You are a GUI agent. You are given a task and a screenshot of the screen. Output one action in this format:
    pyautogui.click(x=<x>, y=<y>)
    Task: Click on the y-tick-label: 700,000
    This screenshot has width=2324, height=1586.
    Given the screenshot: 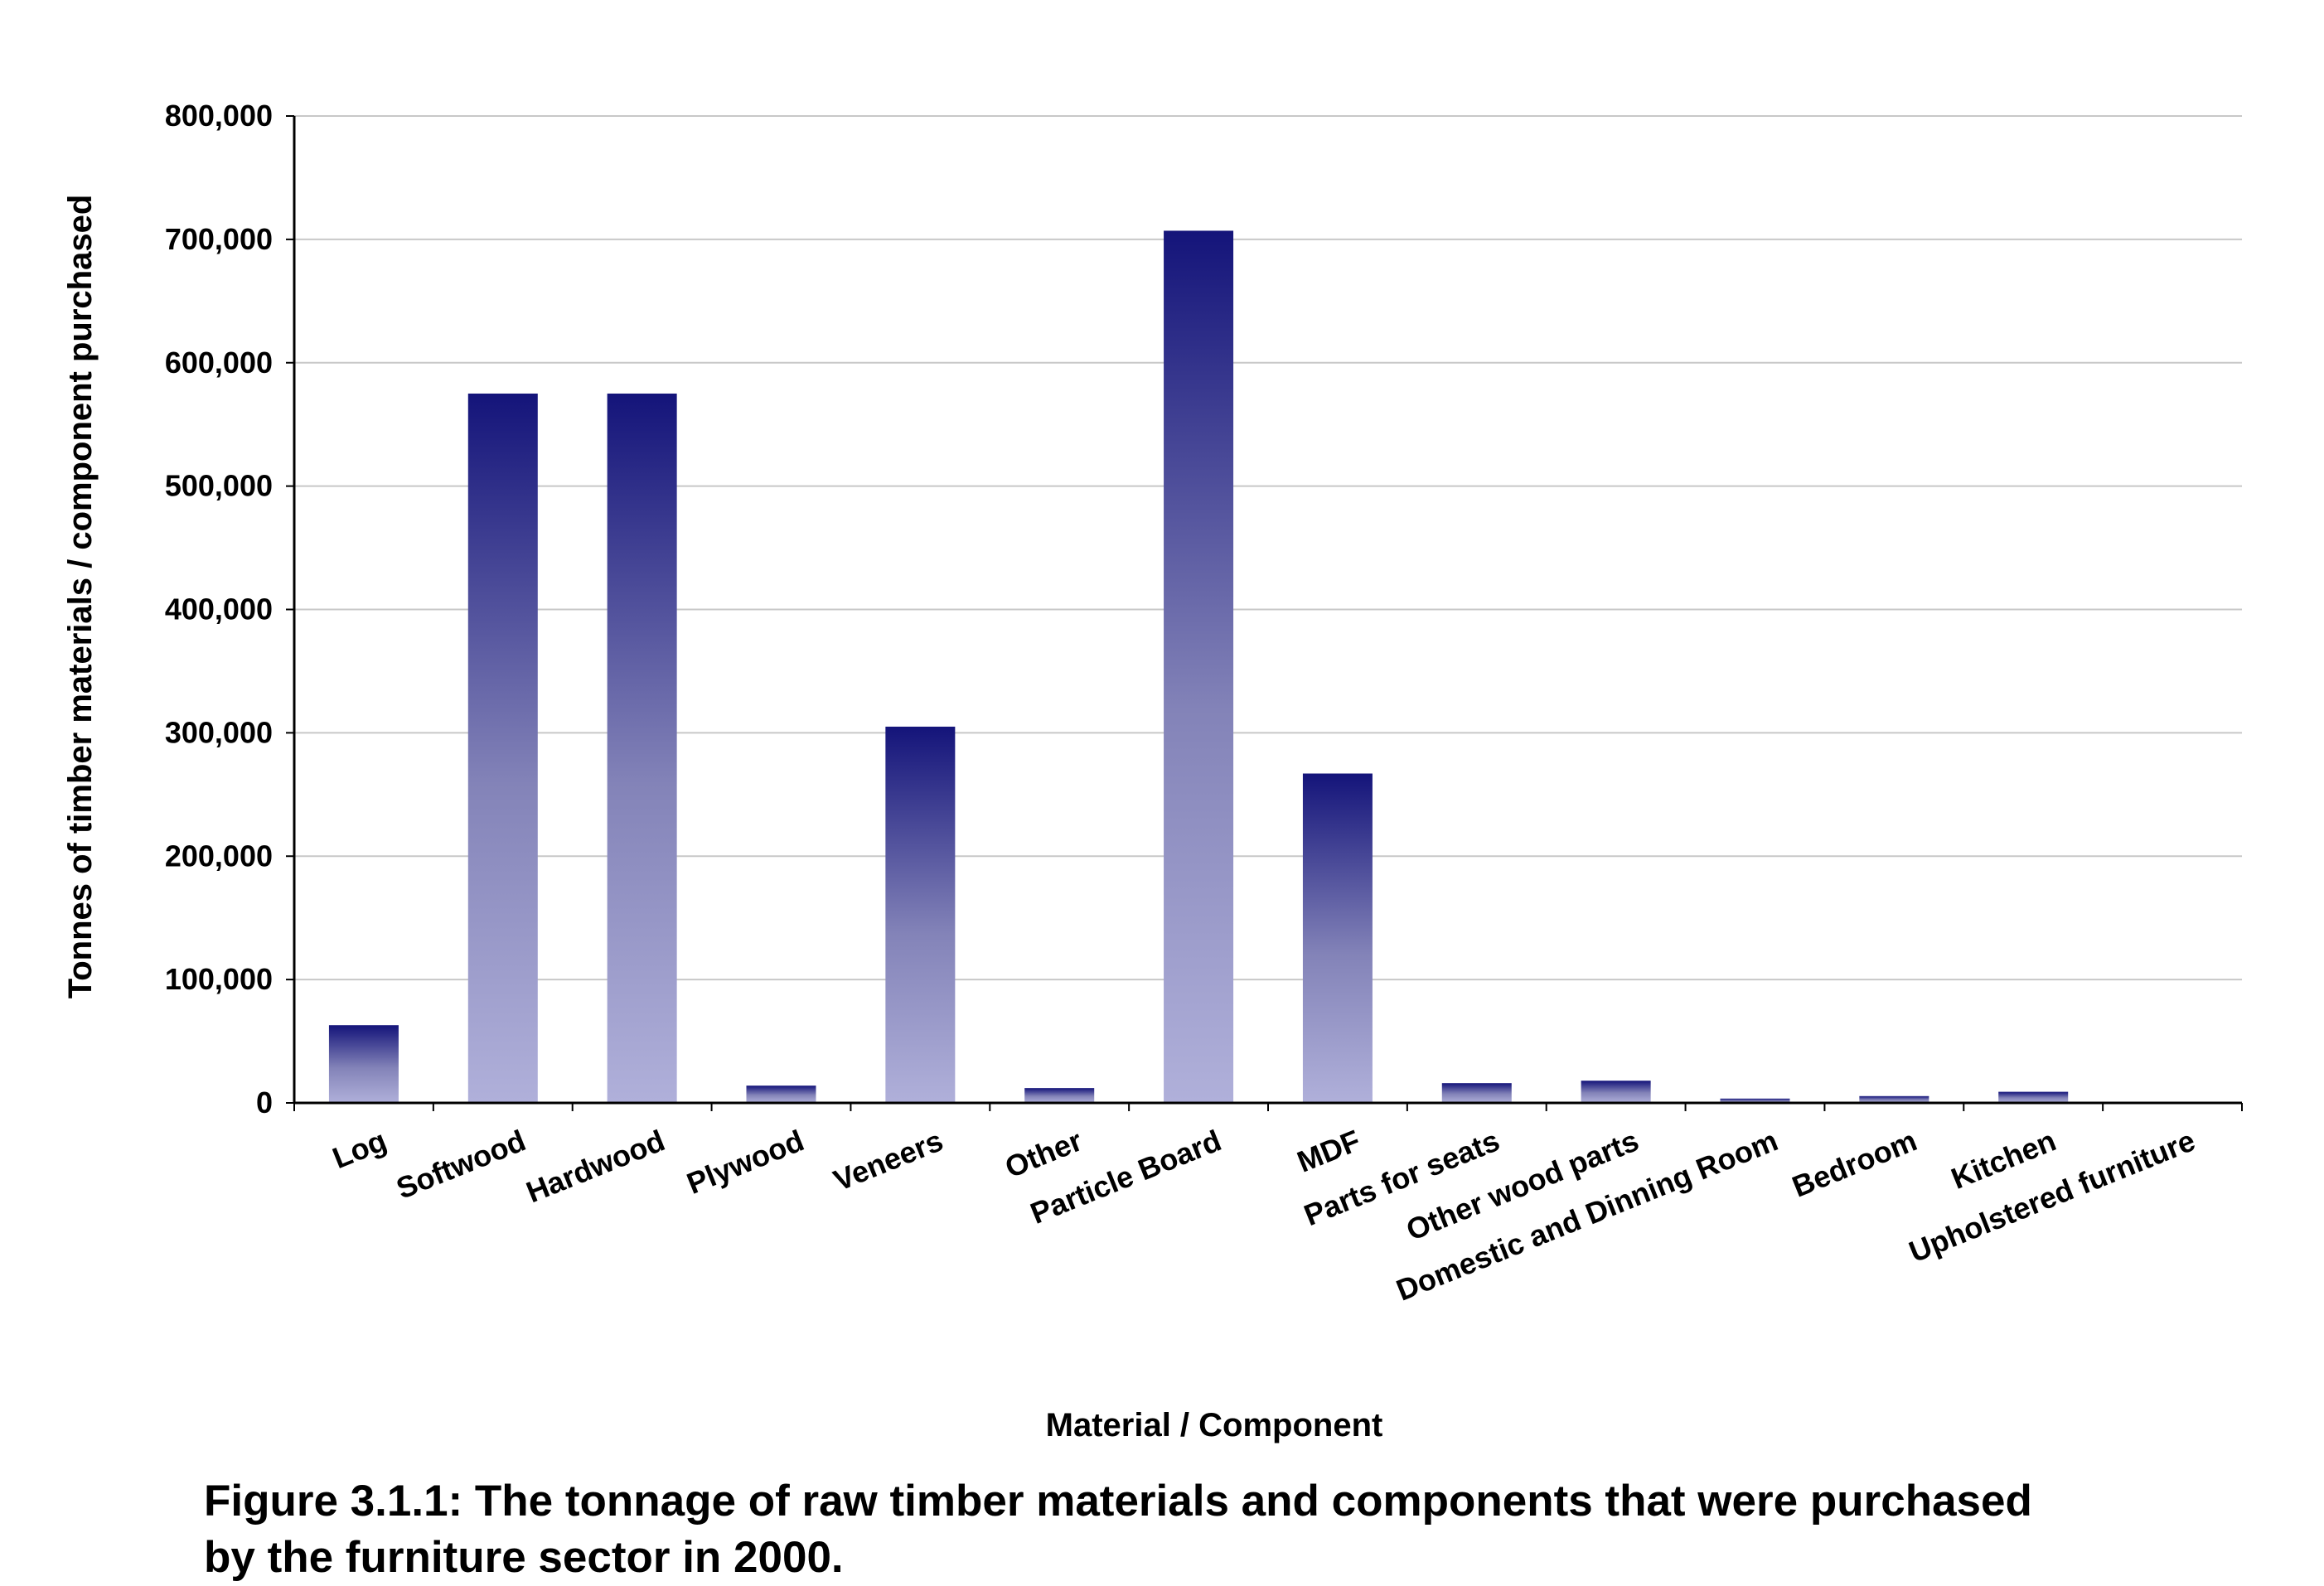 What is the action you would take?
    pyautogui.click(x=219, y=239)
    